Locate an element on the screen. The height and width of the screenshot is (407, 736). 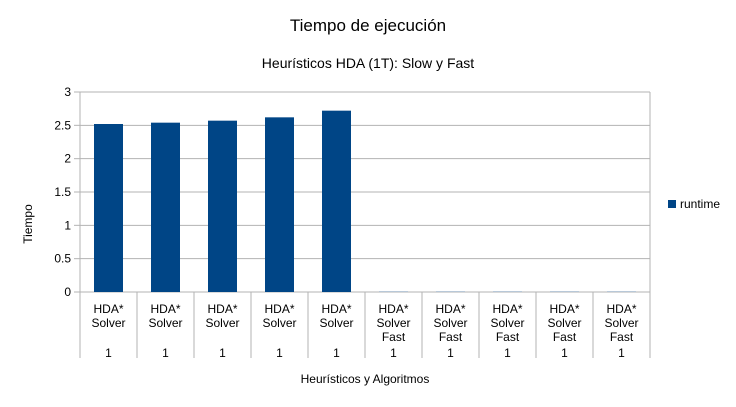
legend-swatch-runtime is located at coordinates (672, 204).